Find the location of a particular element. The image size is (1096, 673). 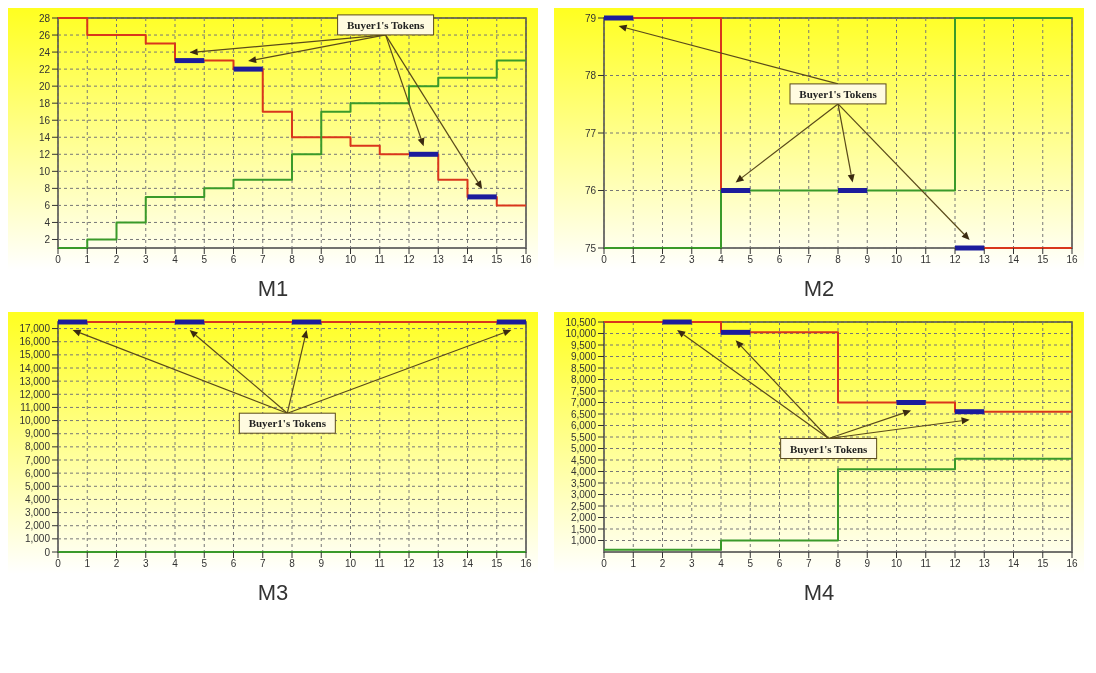

y-tick-label: 16,000 is located at coordinates (35, 342).